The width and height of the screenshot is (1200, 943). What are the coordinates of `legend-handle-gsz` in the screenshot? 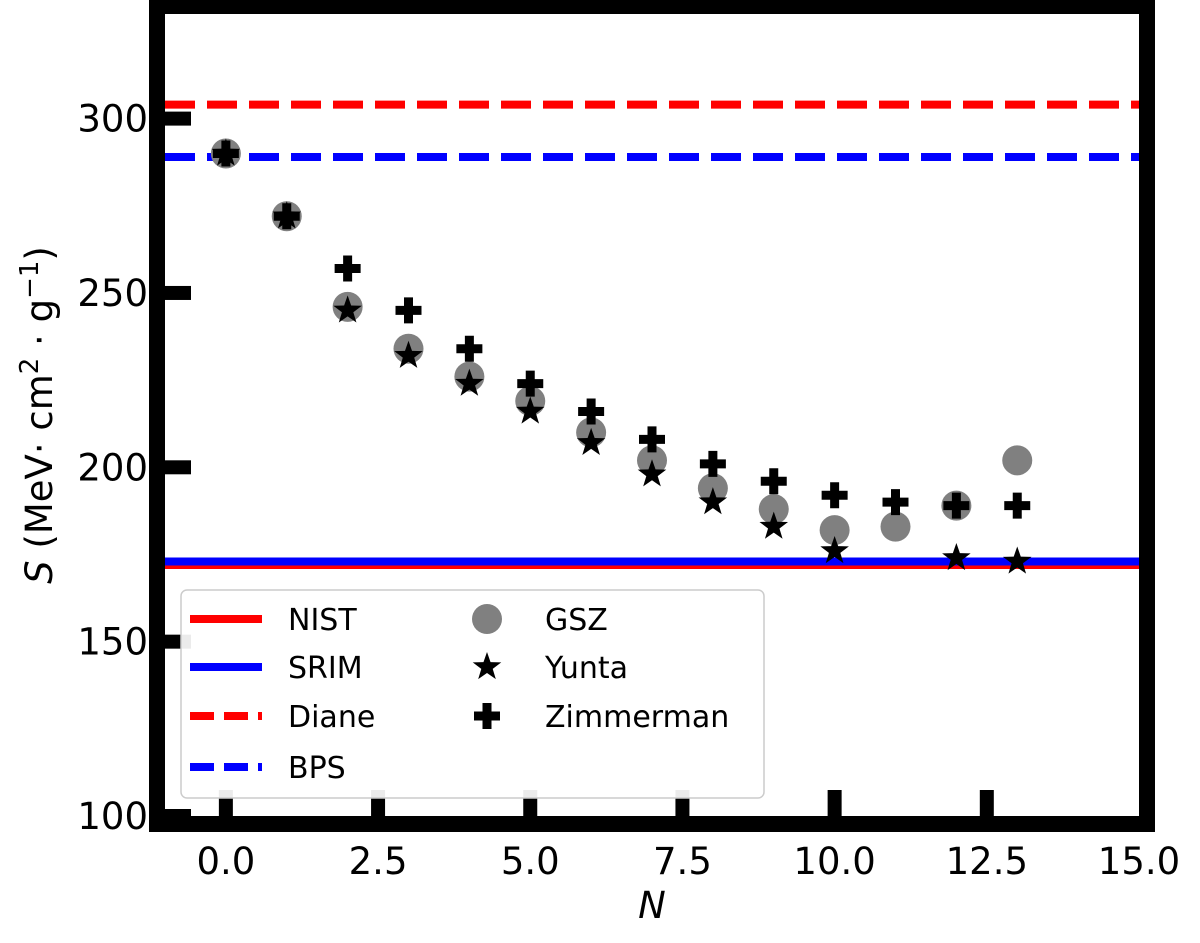 It's located at (487, 619).